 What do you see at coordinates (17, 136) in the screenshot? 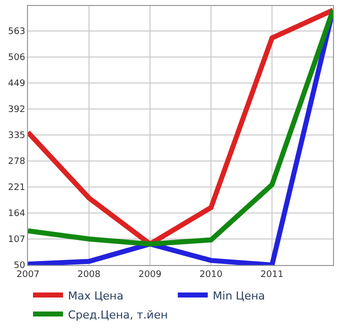
I see `y-tick-label: 335` at bounding box center [17, 136].